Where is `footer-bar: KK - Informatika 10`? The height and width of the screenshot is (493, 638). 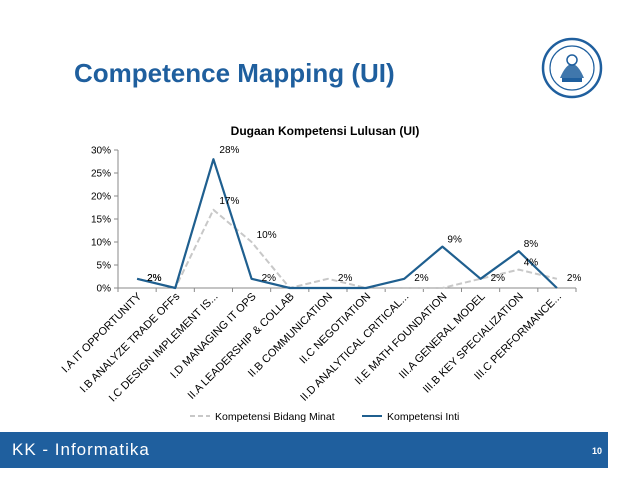
footer-bar: KK - Informatika 10 is located at coordinates (304, 450).